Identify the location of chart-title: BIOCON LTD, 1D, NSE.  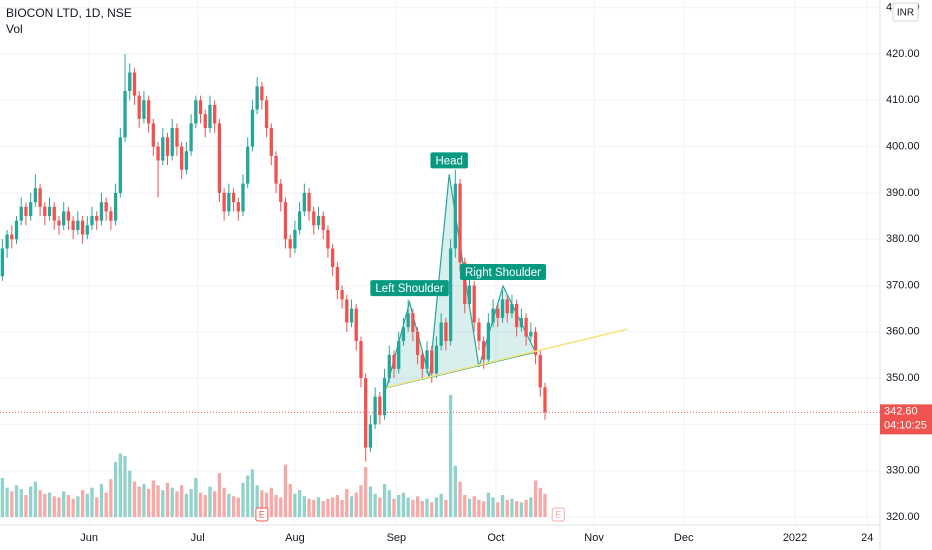
(69, 13).